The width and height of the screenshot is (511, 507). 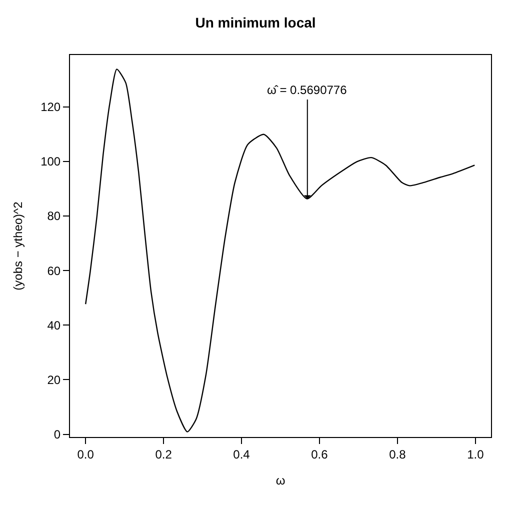 I want to click on x-tick-label: 0.0, so click(x=85, y=454).